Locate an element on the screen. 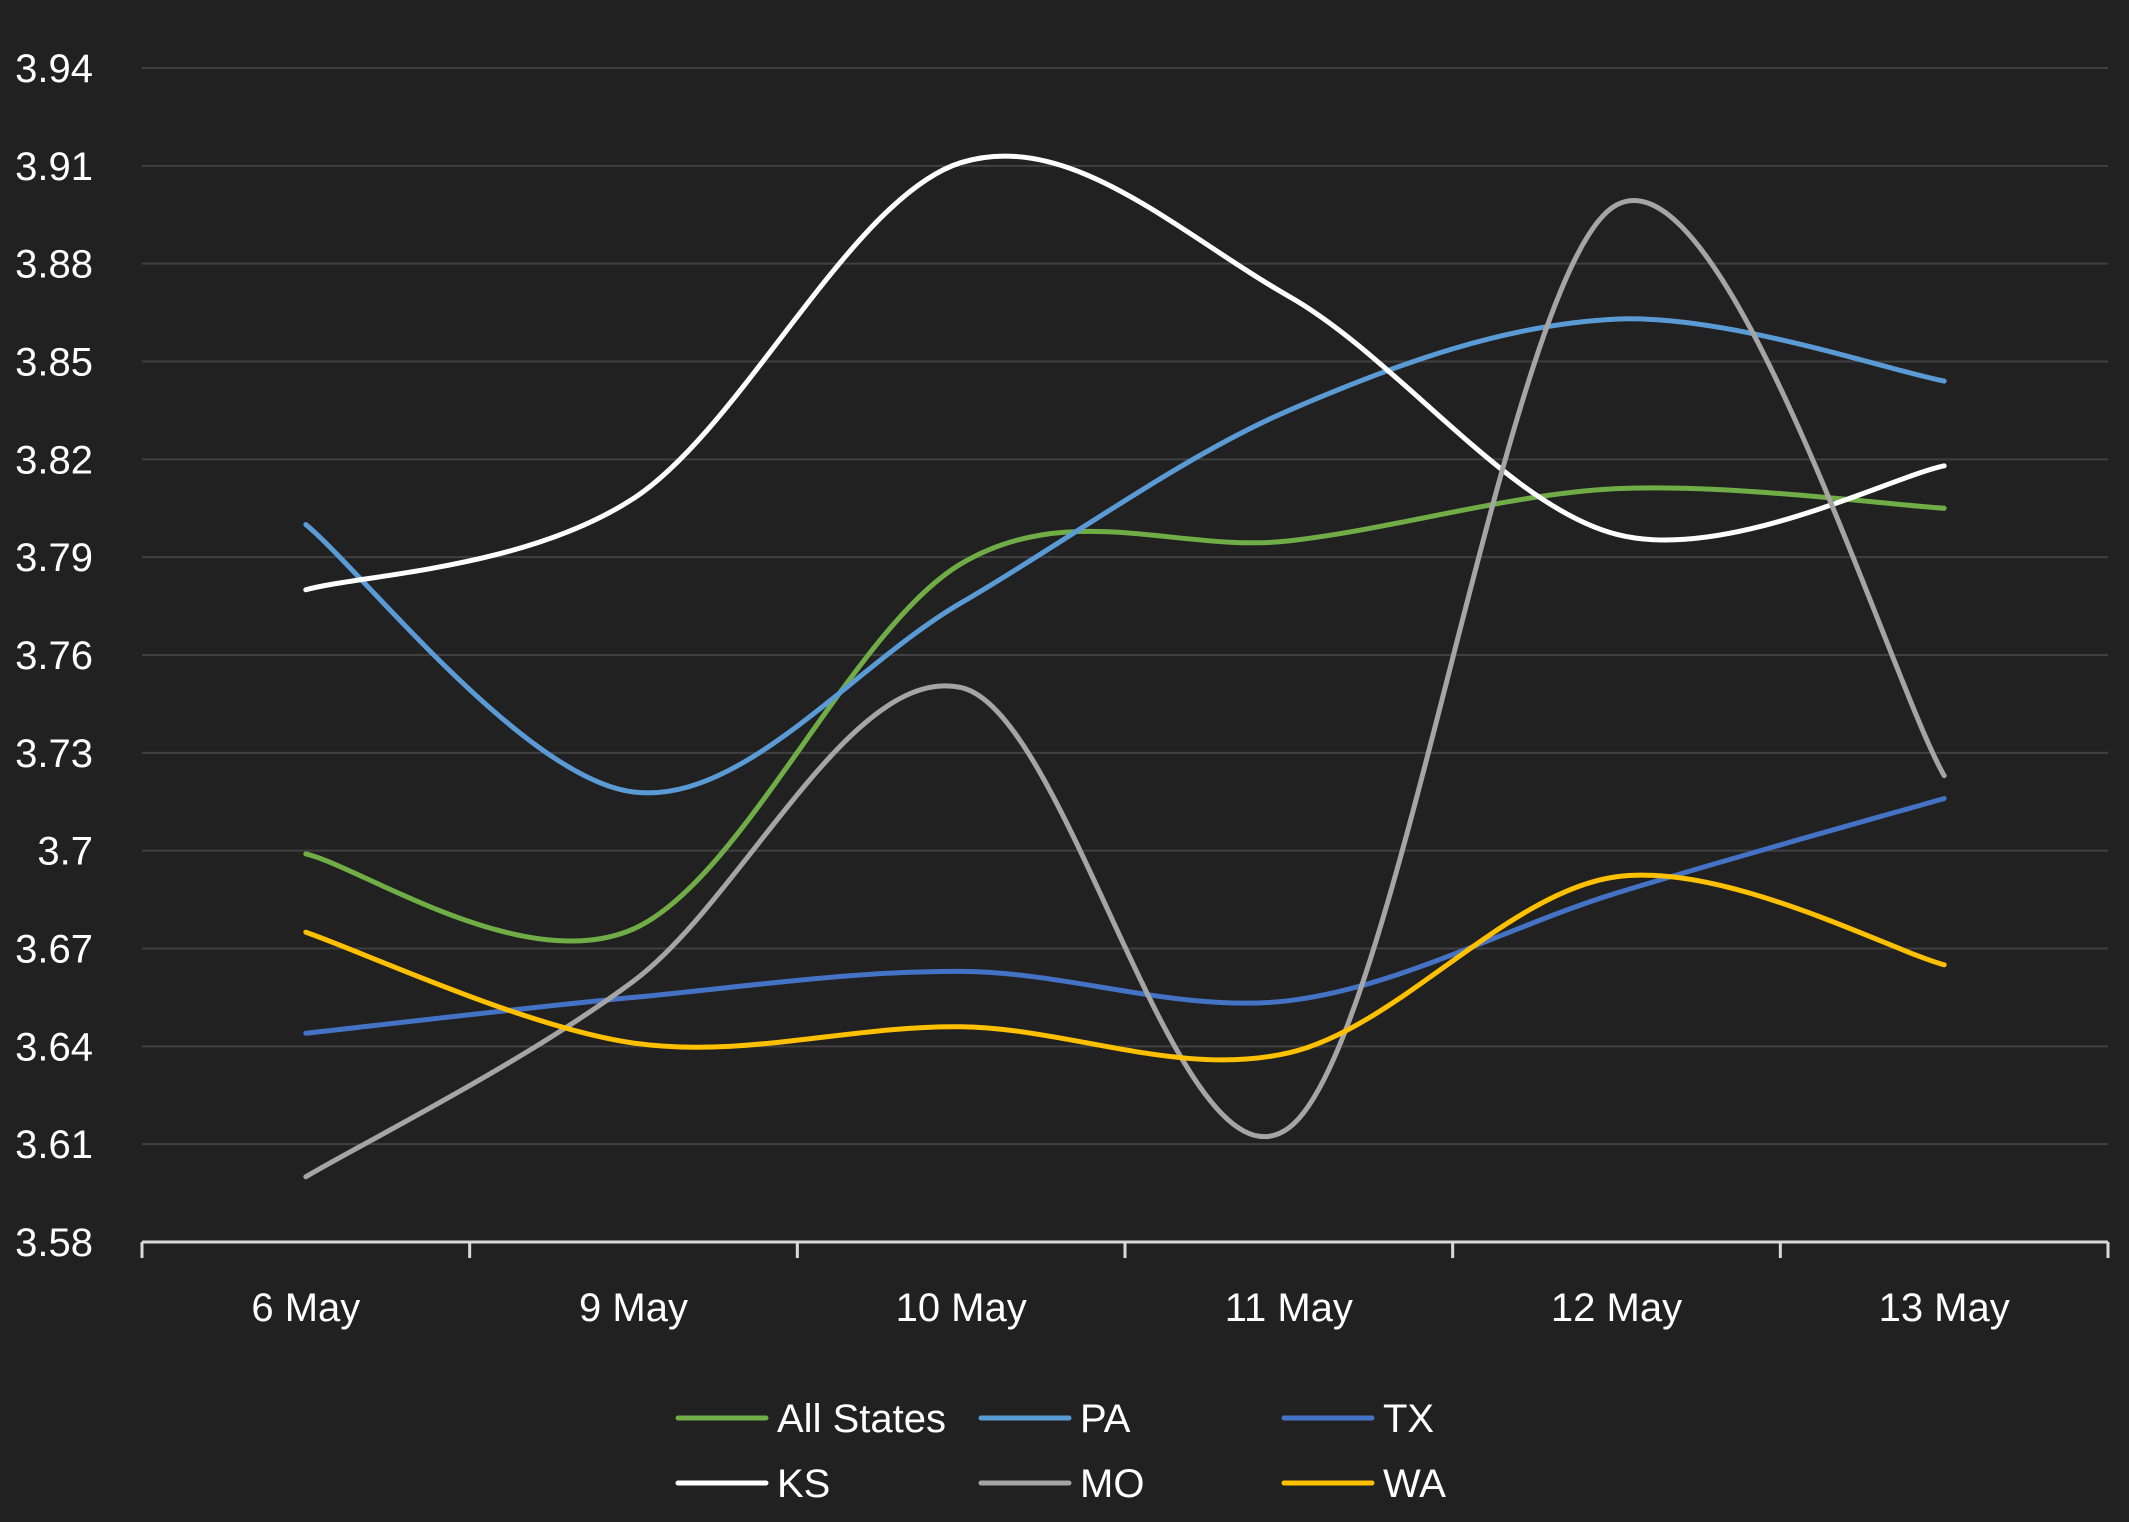 The width and height of the screenshot is (2129, 1522). x-axis-tick-labels: 6 May 9 May 10 May 11 May 12 May 13 May is located at coordinates (1130, 1308).